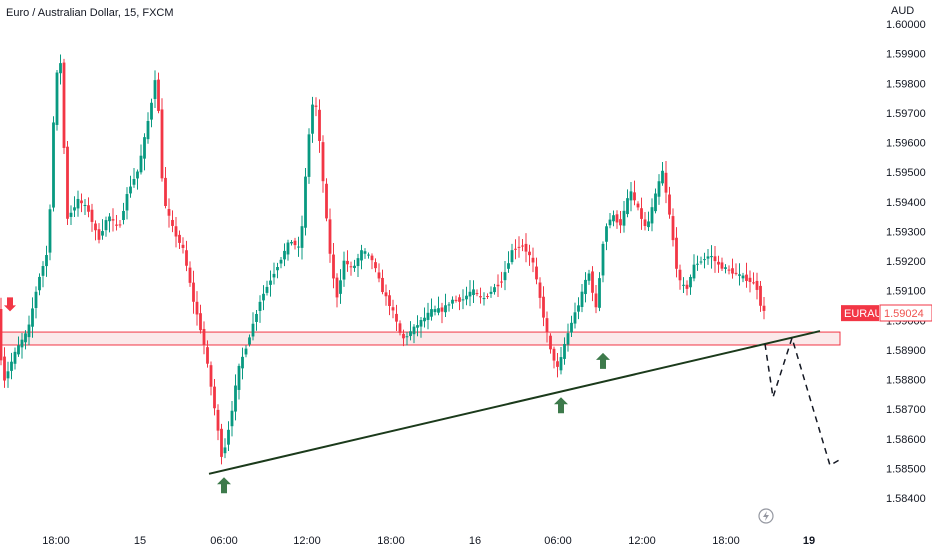  I want to click on y-tick-label: 1.59700, so click(906, 114).